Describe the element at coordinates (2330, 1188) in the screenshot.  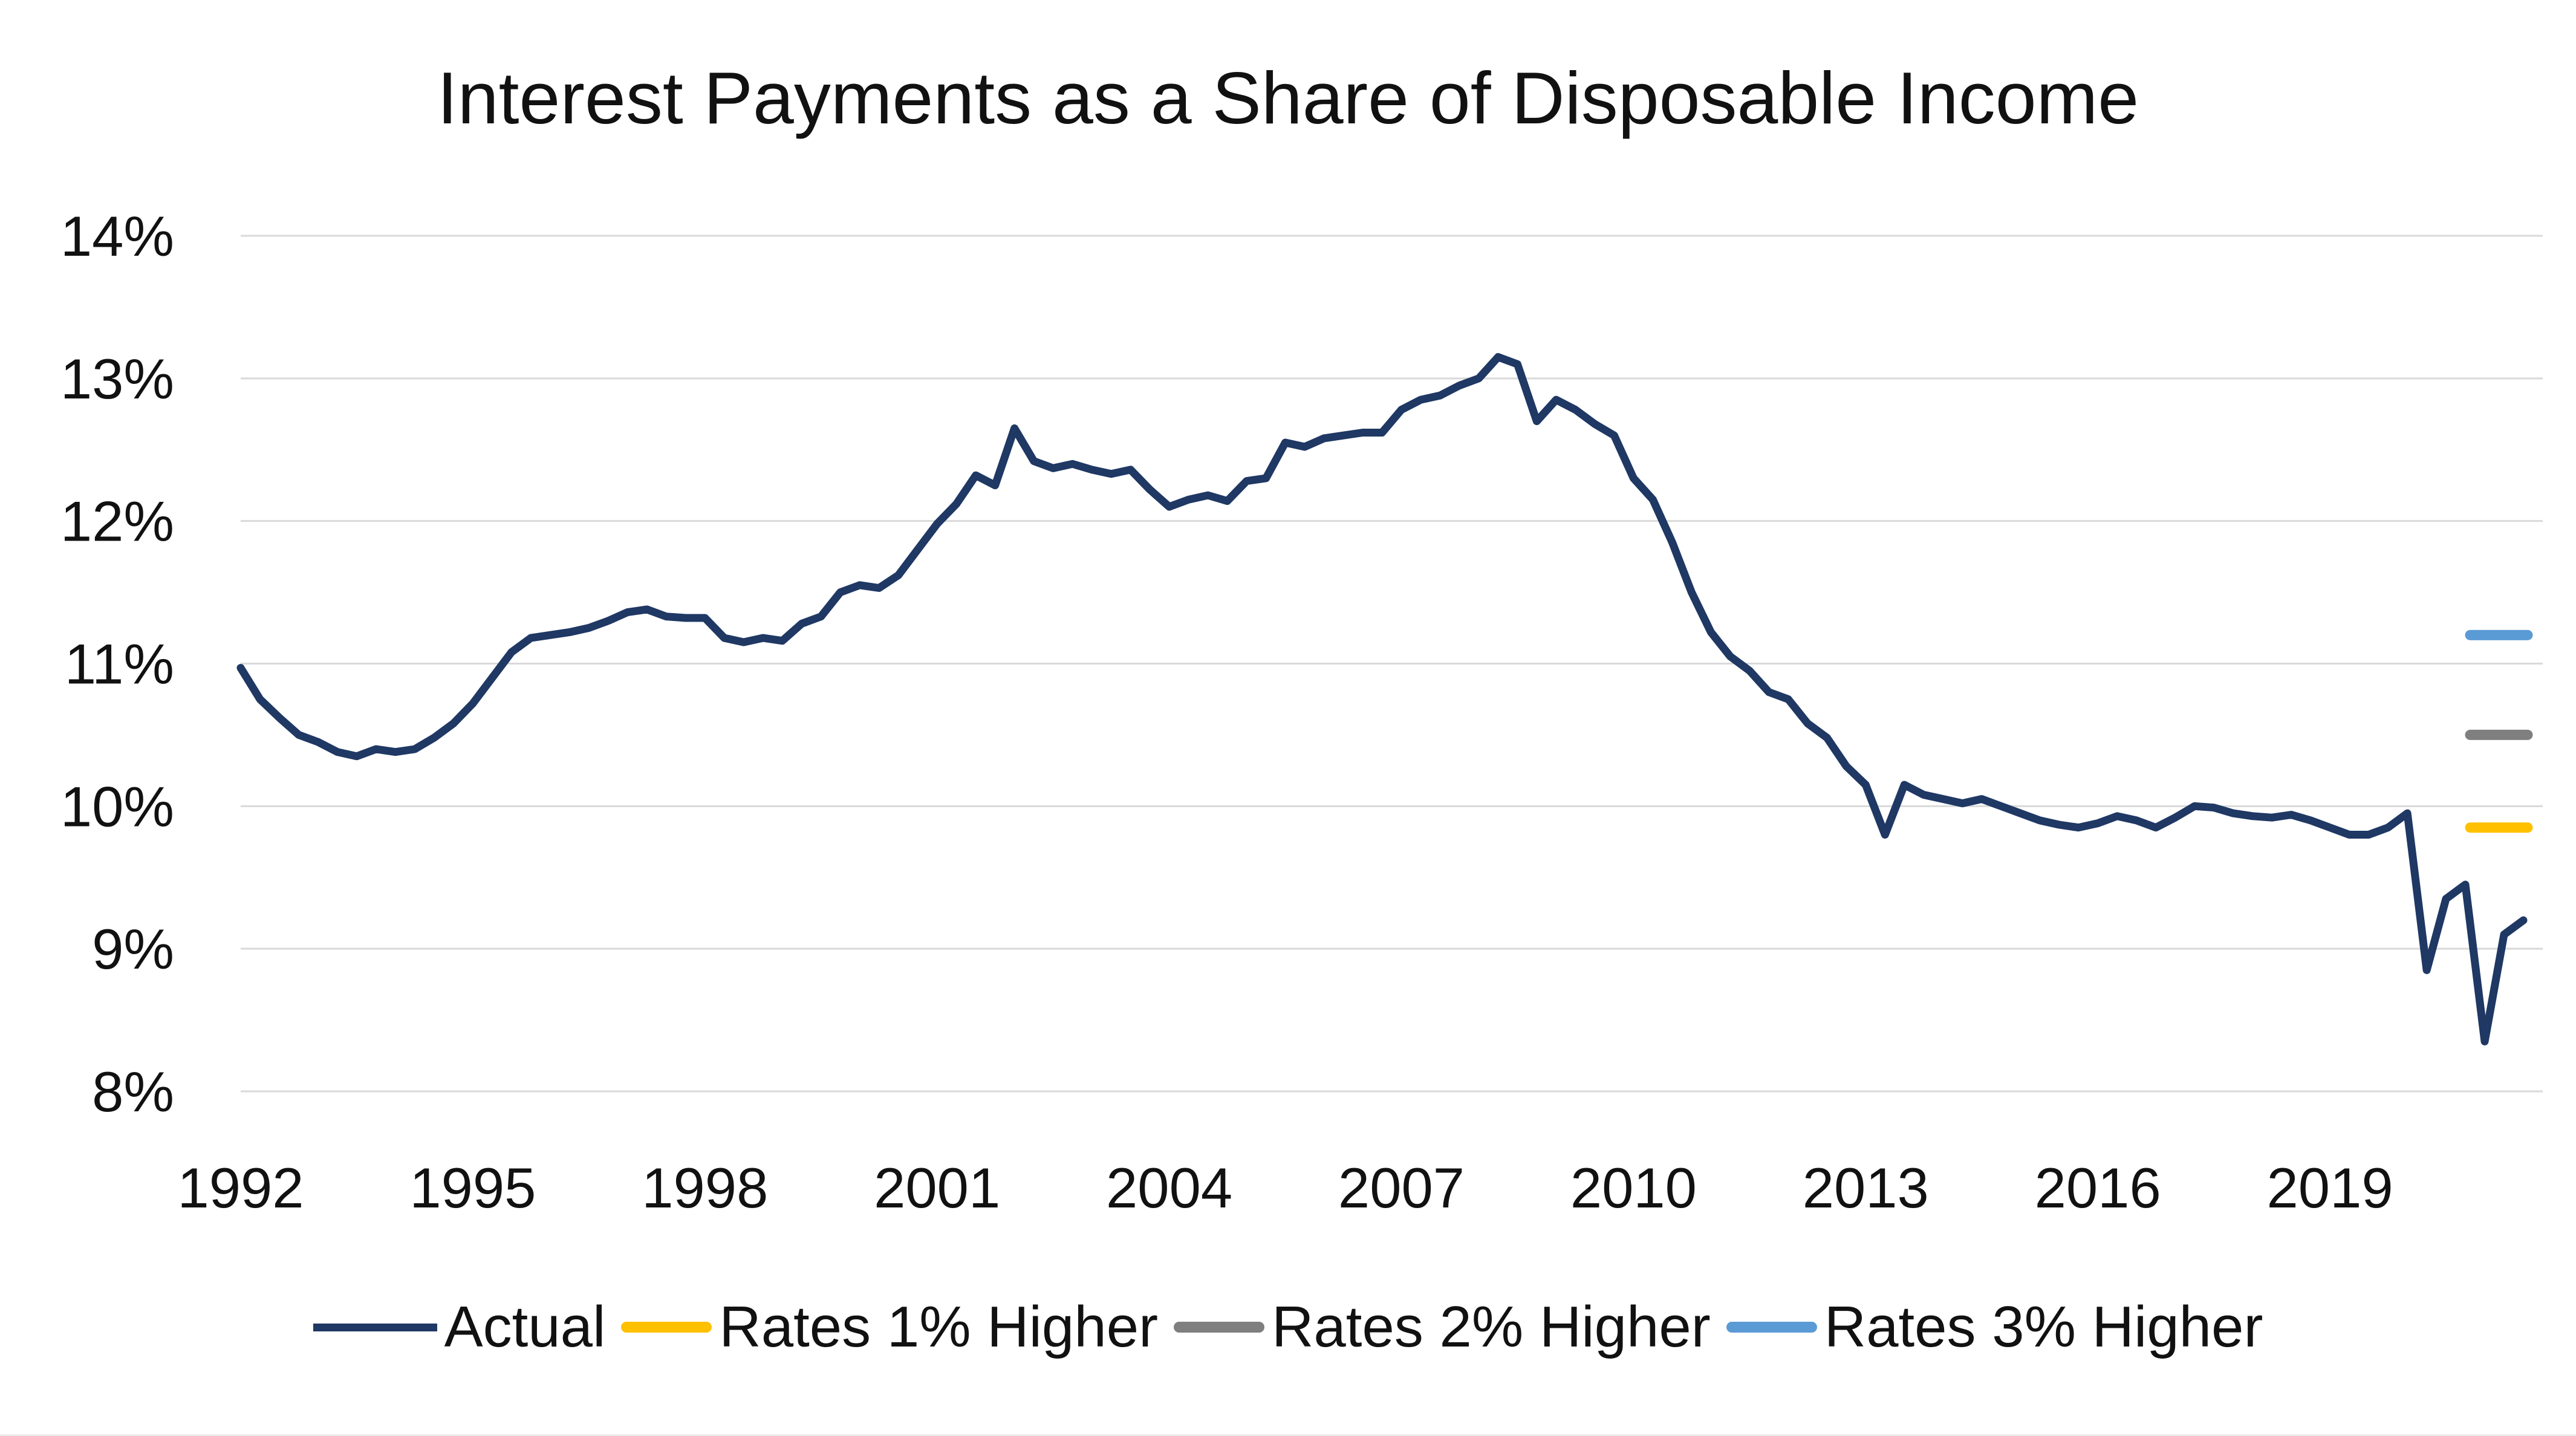
I see `x-tick-label: 2019` at that location.